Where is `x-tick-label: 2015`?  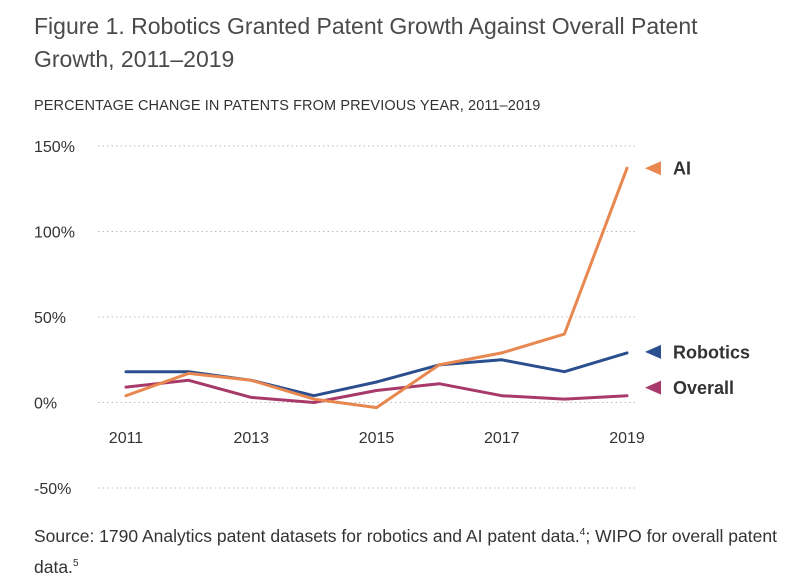 x-tick-label: 2015 is located at coordinates (377, 438).